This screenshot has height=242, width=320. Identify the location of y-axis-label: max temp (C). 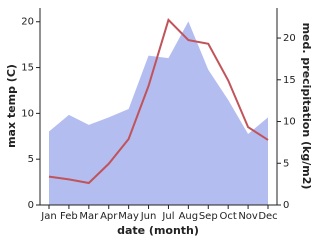
(11, 106).